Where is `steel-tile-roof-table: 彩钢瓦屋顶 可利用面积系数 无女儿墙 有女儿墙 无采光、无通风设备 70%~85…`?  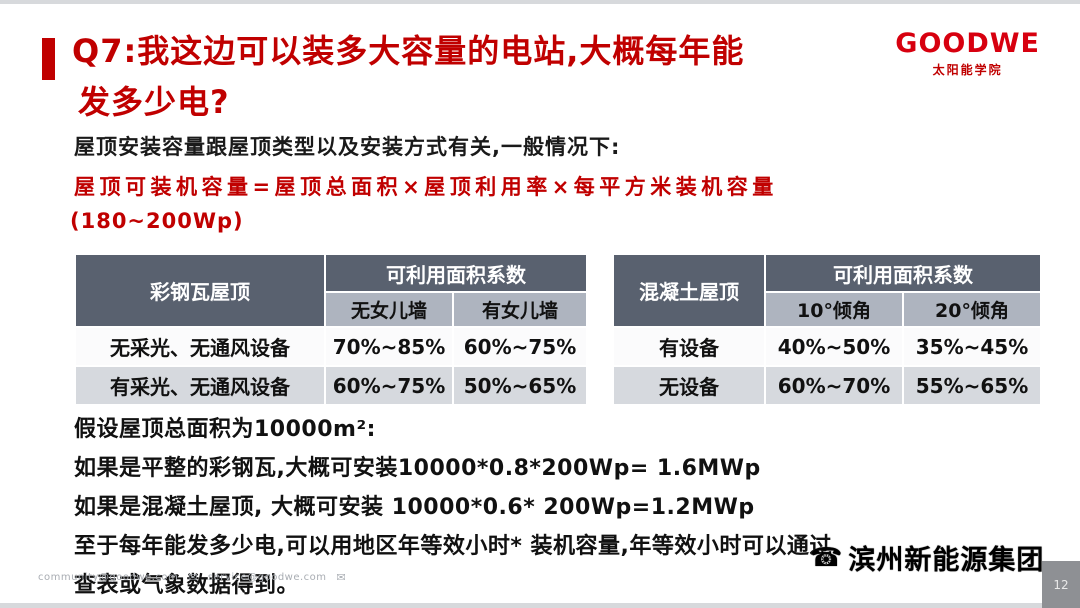 steel-tile-roof-table: 彩钢瓦屋顶 可利用面积系数 无女儿墙 有女儿墙 无采光、无通风设备 70%~85… is located at coordinates (331, 329).